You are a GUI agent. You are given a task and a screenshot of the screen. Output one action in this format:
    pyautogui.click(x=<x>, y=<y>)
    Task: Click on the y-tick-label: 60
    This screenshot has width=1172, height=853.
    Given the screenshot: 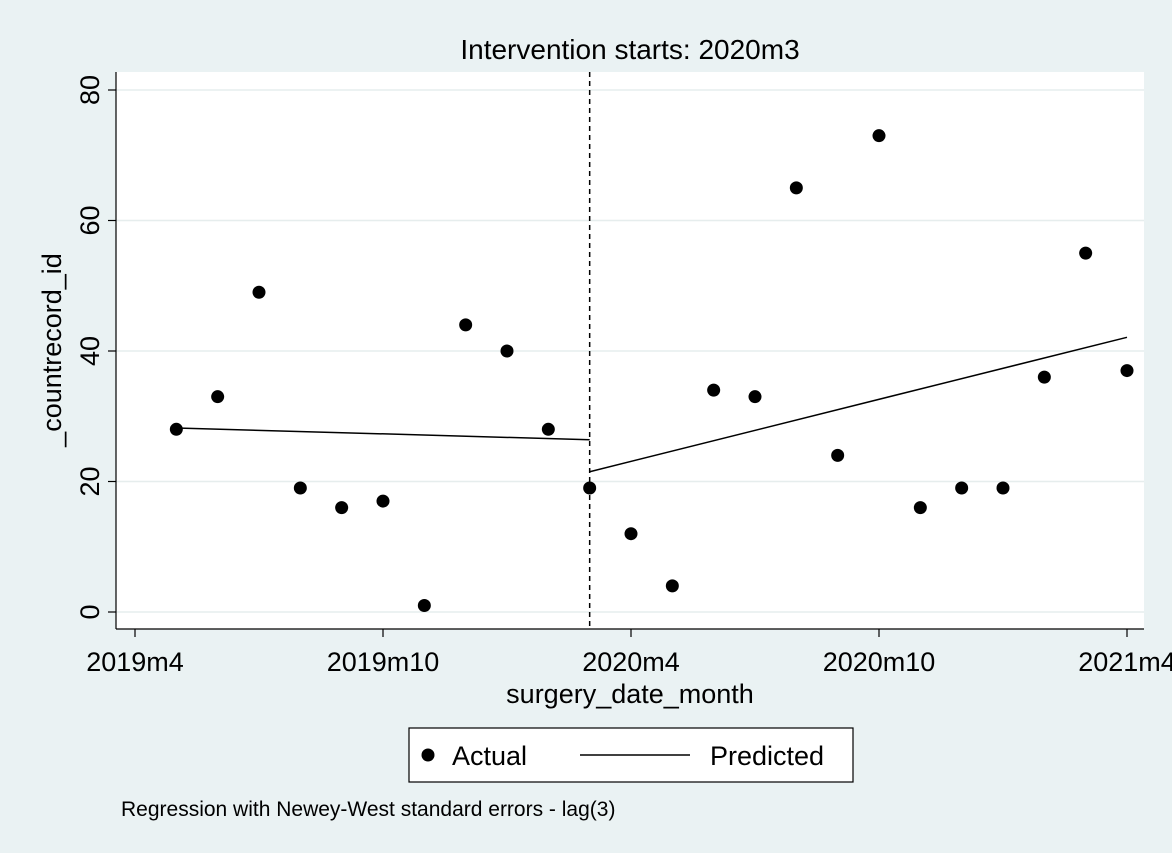 What is the action you would take?
    pyautogui.click(x=90, y=220)
    